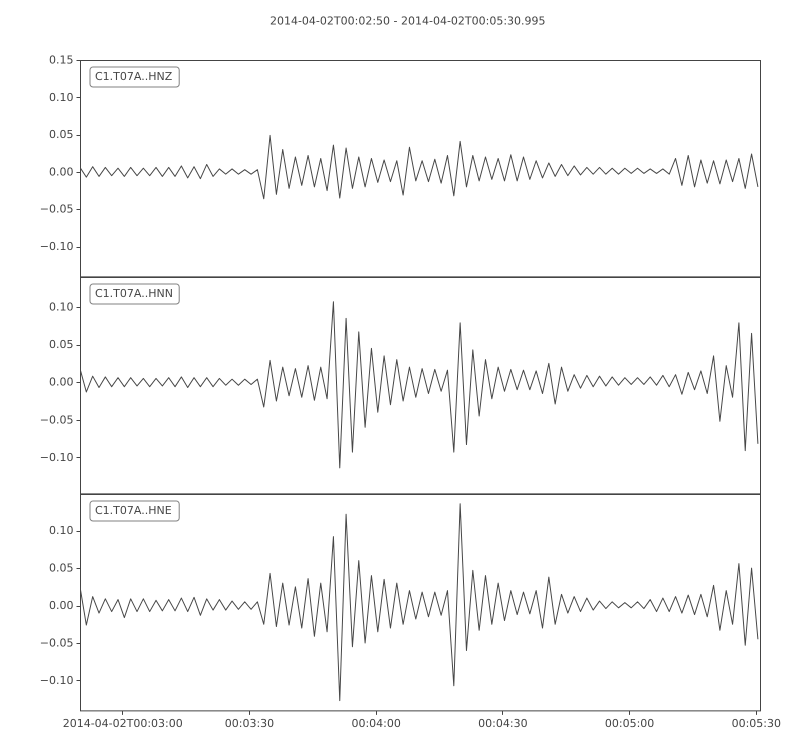 This screenshot has width=800, height=750. I want to click on x-tick-label: 00:05:00, so click(629, 723).